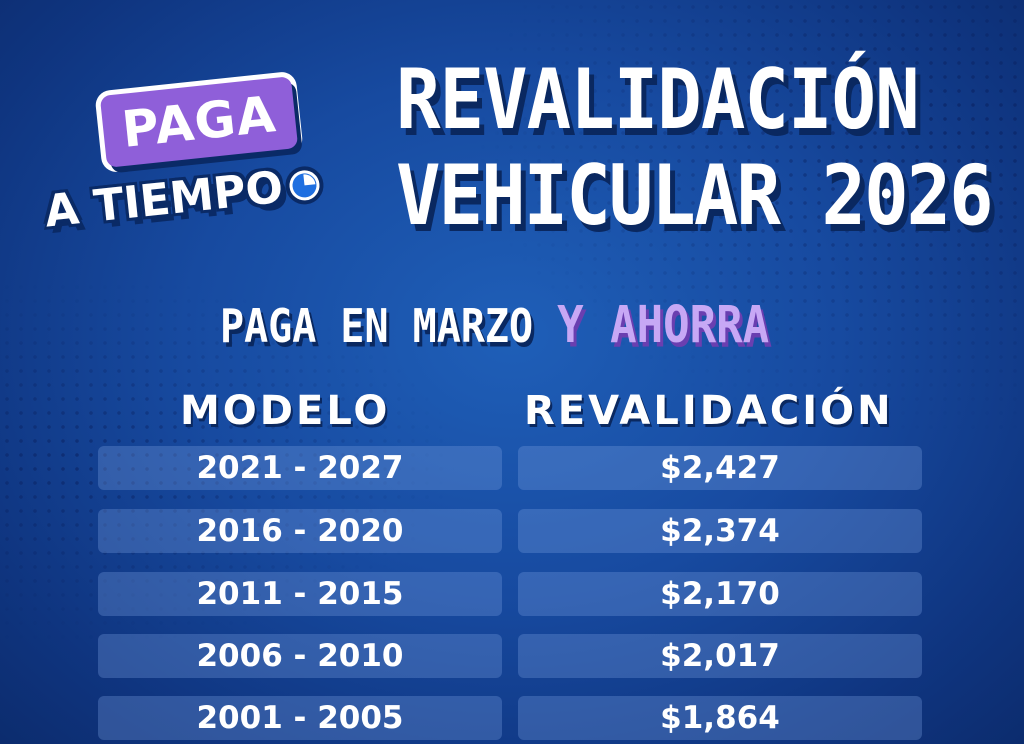 The width and height of the screenshot is (1024, 744). What do you see at coordinates (709, 411) in the screenshot?
I see `column-header-revalidacion: REVALIDACIÓN` at bounding box center [709, 411].